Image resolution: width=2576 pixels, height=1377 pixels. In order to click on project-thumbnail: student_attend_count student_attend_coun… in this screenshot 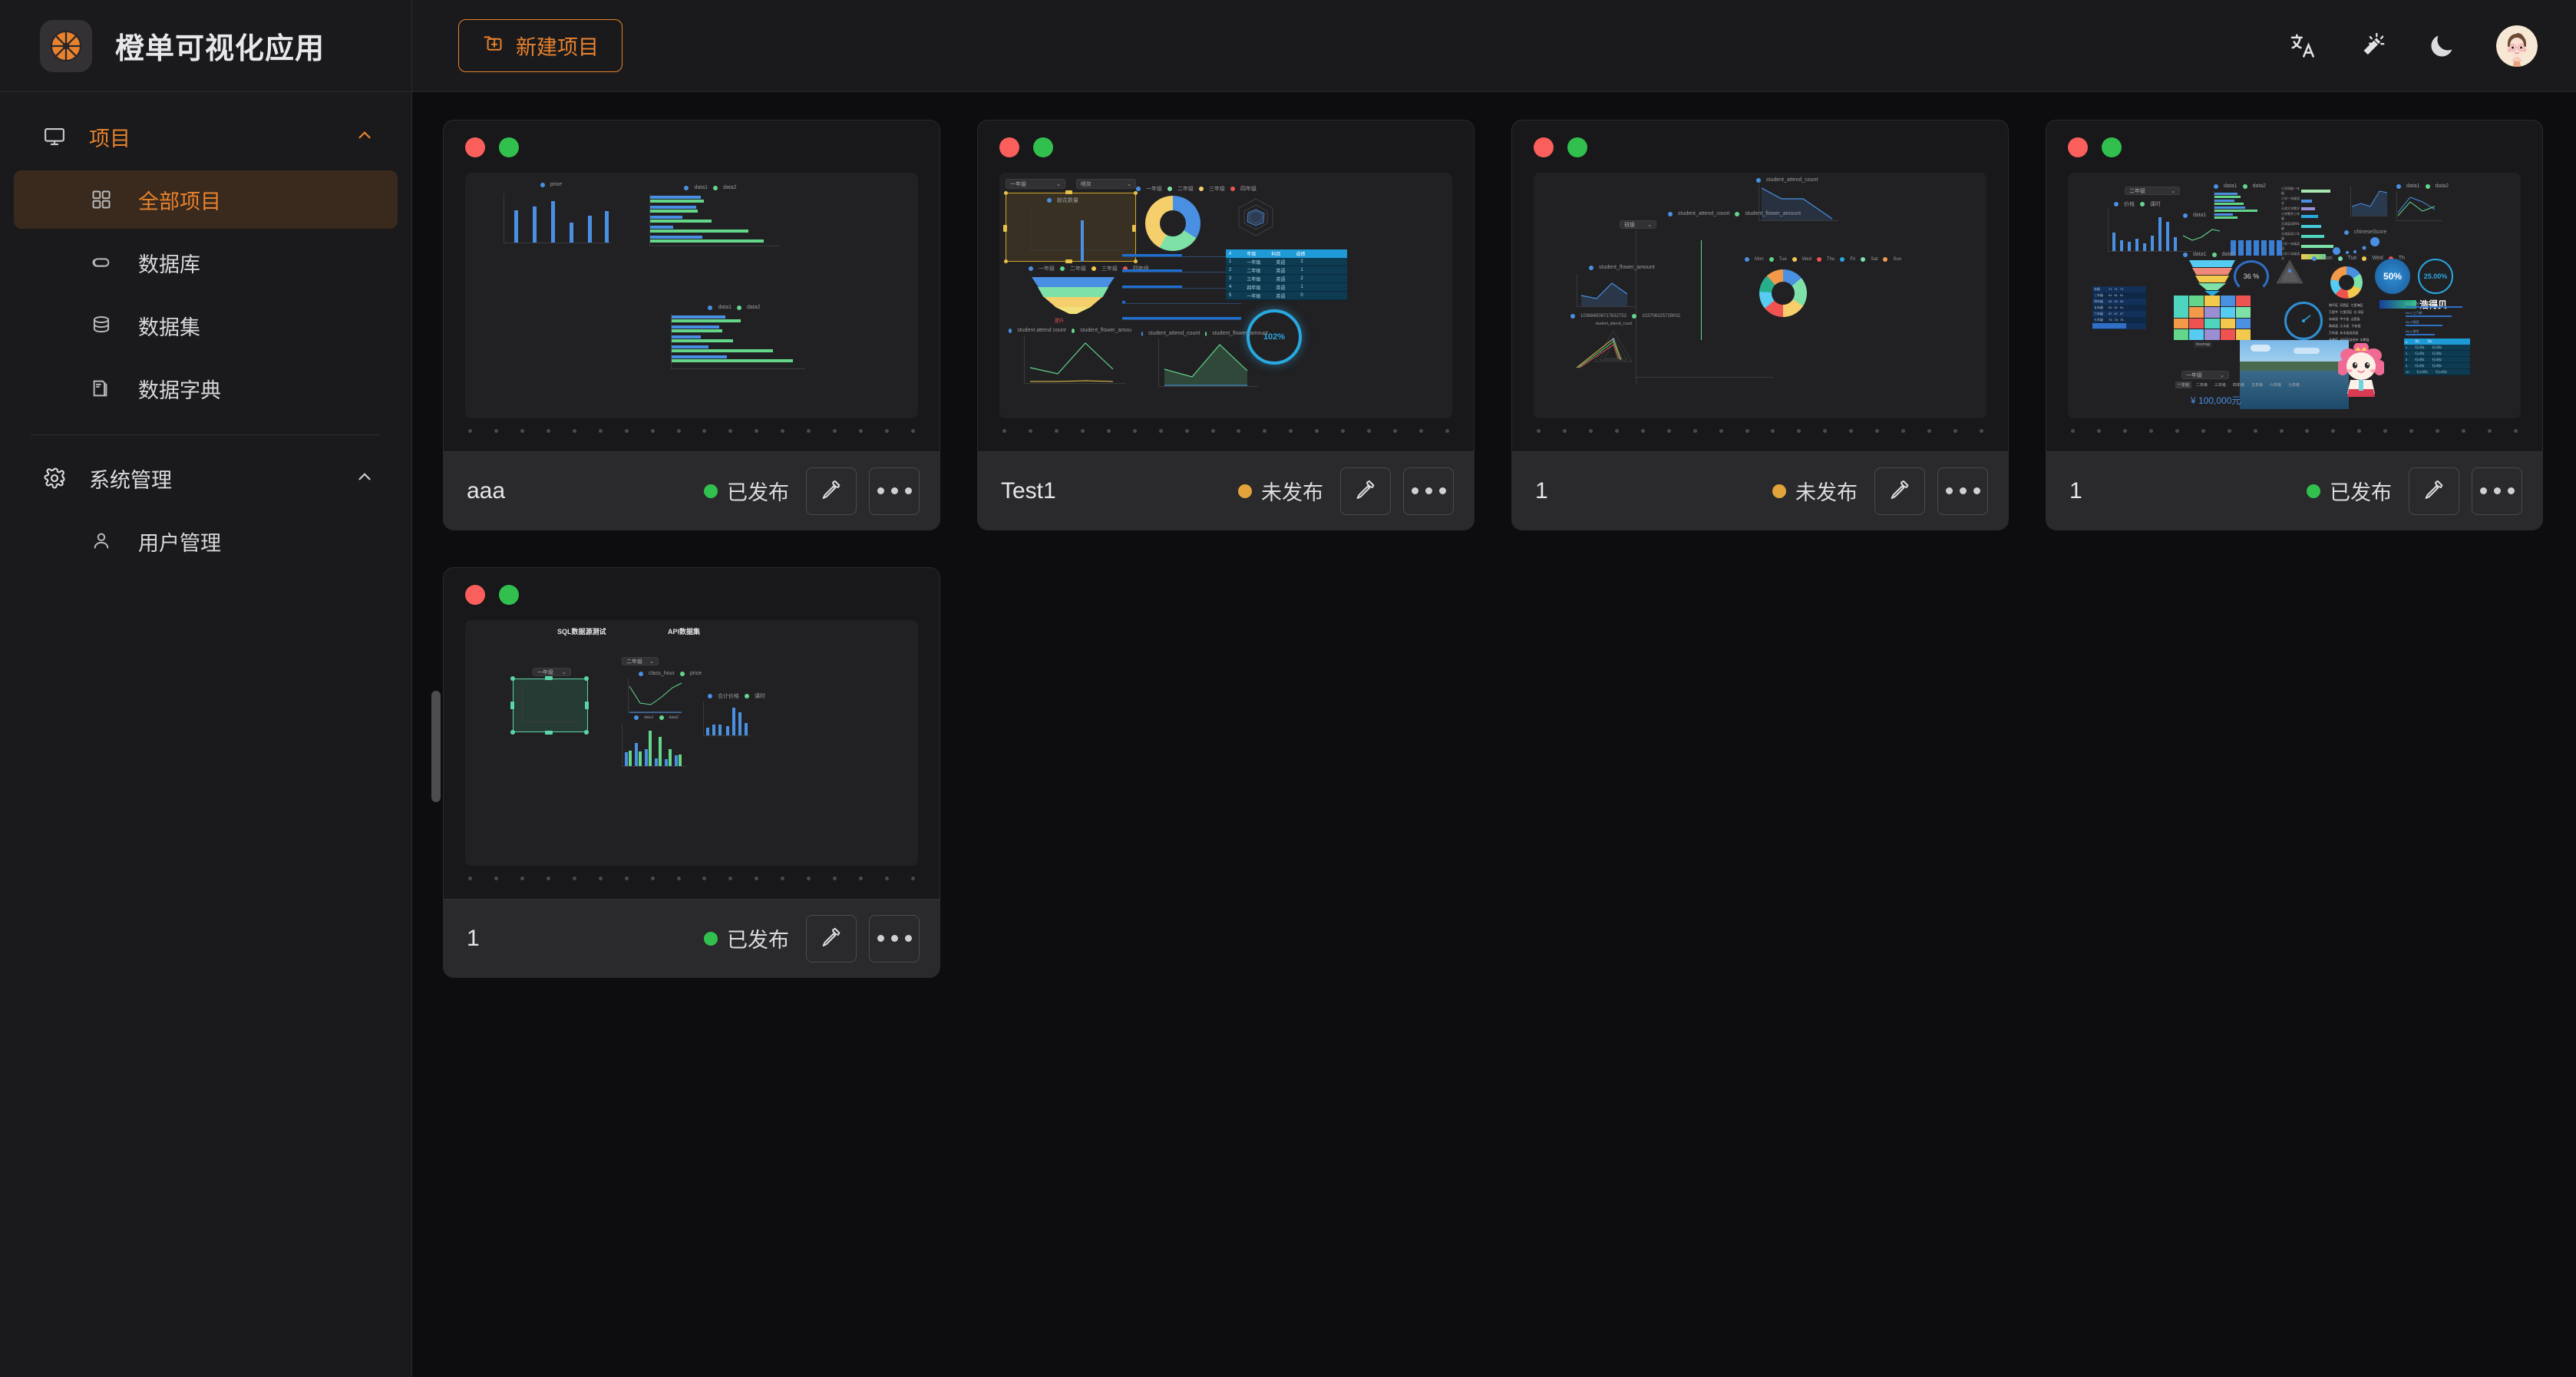, I will do `click(1760, 295)`.